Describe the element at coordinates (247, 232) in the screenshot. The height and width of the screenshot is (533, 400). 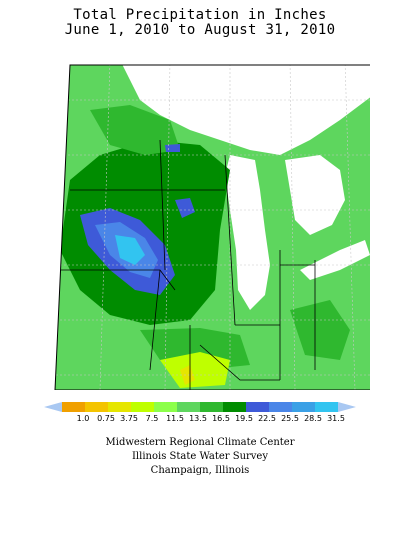
I see `lake-michigan` at that location.